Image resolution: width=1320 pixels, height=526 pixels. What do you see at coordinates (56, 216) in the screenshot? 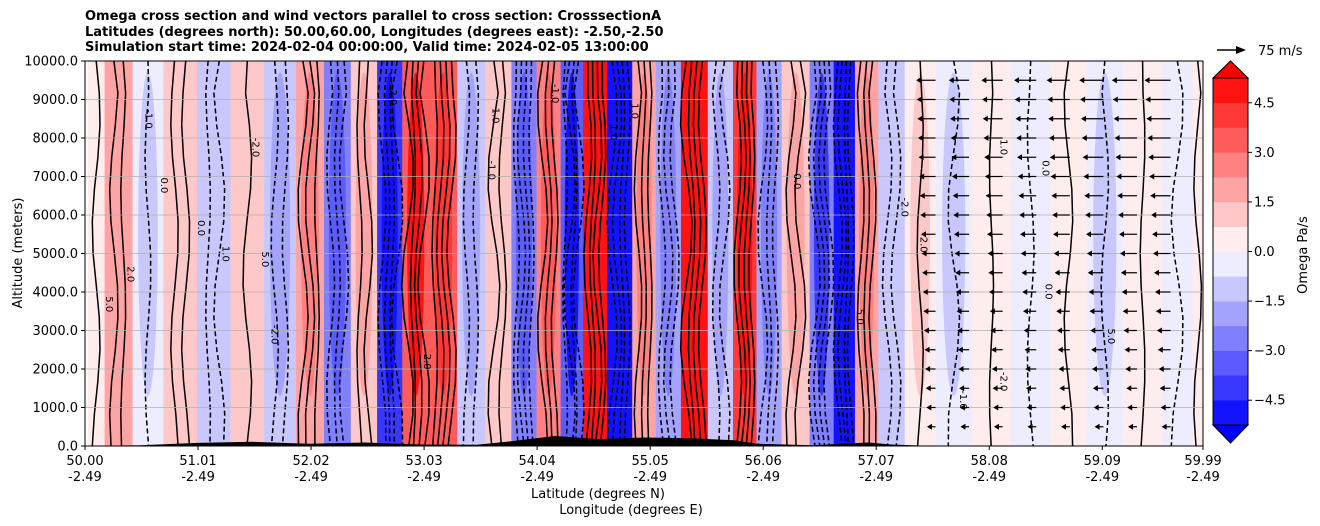
I see `y-tick-label: 6000.0` at bounding box center [56, 216].